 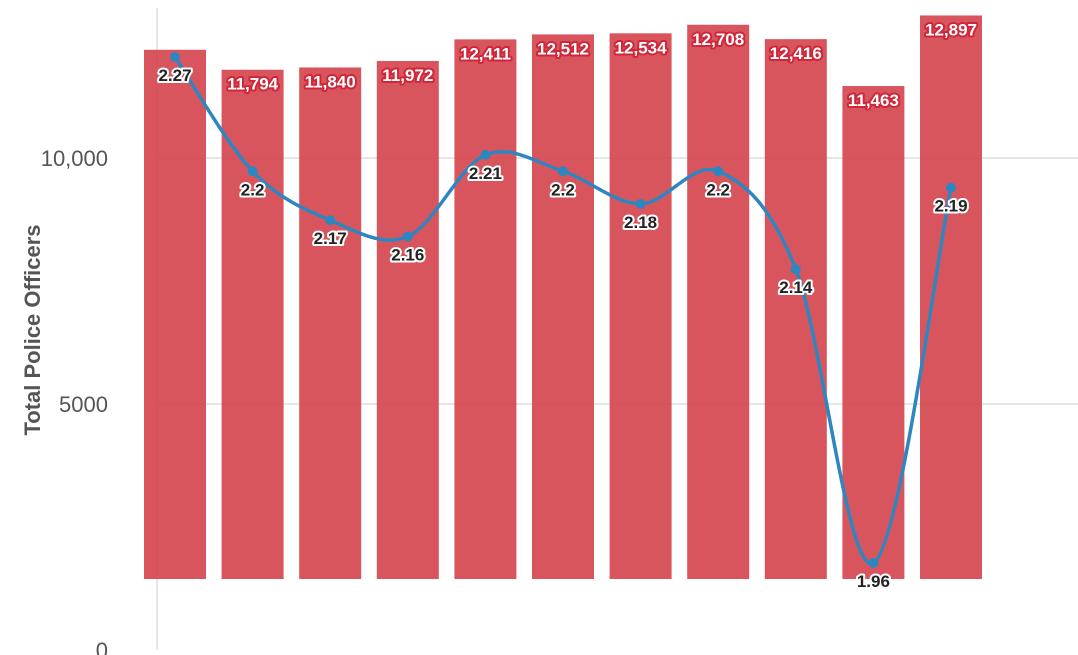 I want to click on line-value-label: 1.96, so click(x=873, y=581).